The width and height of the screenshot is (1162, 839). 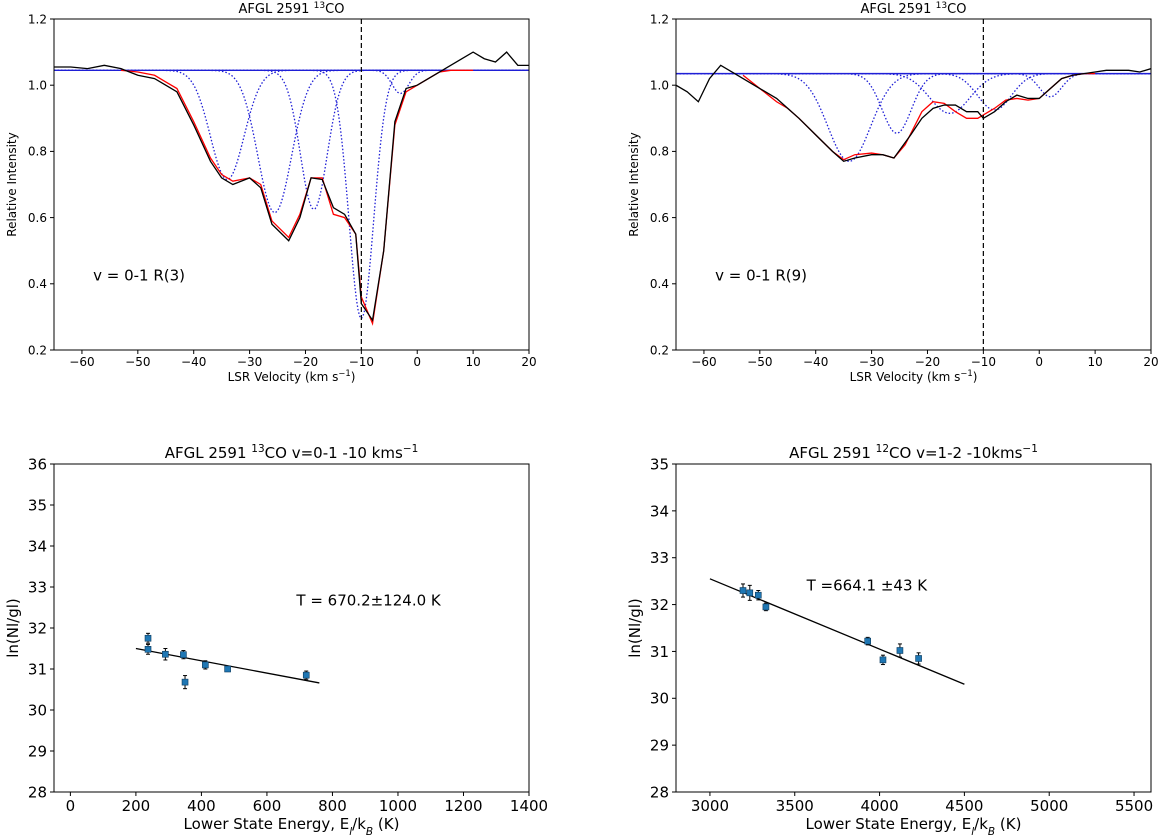 What do you see at coordinates (292, 452) in the screenshot?
I see `chart-title: AFGL 2591 13CO v=0-1 -10 kms−1` at bounding box center [292, 452].